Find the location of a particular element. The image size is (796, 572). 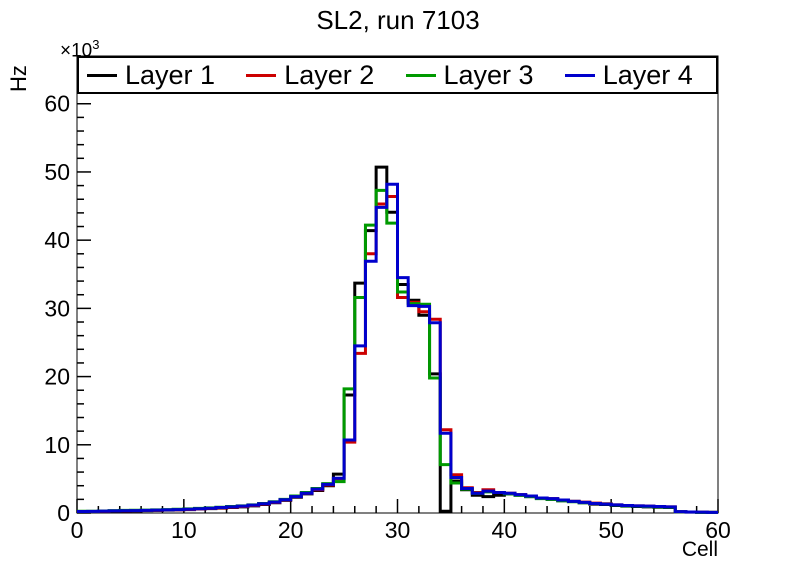

y-tick-labels: 0 10 20 30 40 50 60 is located at coordinates (57, 308).